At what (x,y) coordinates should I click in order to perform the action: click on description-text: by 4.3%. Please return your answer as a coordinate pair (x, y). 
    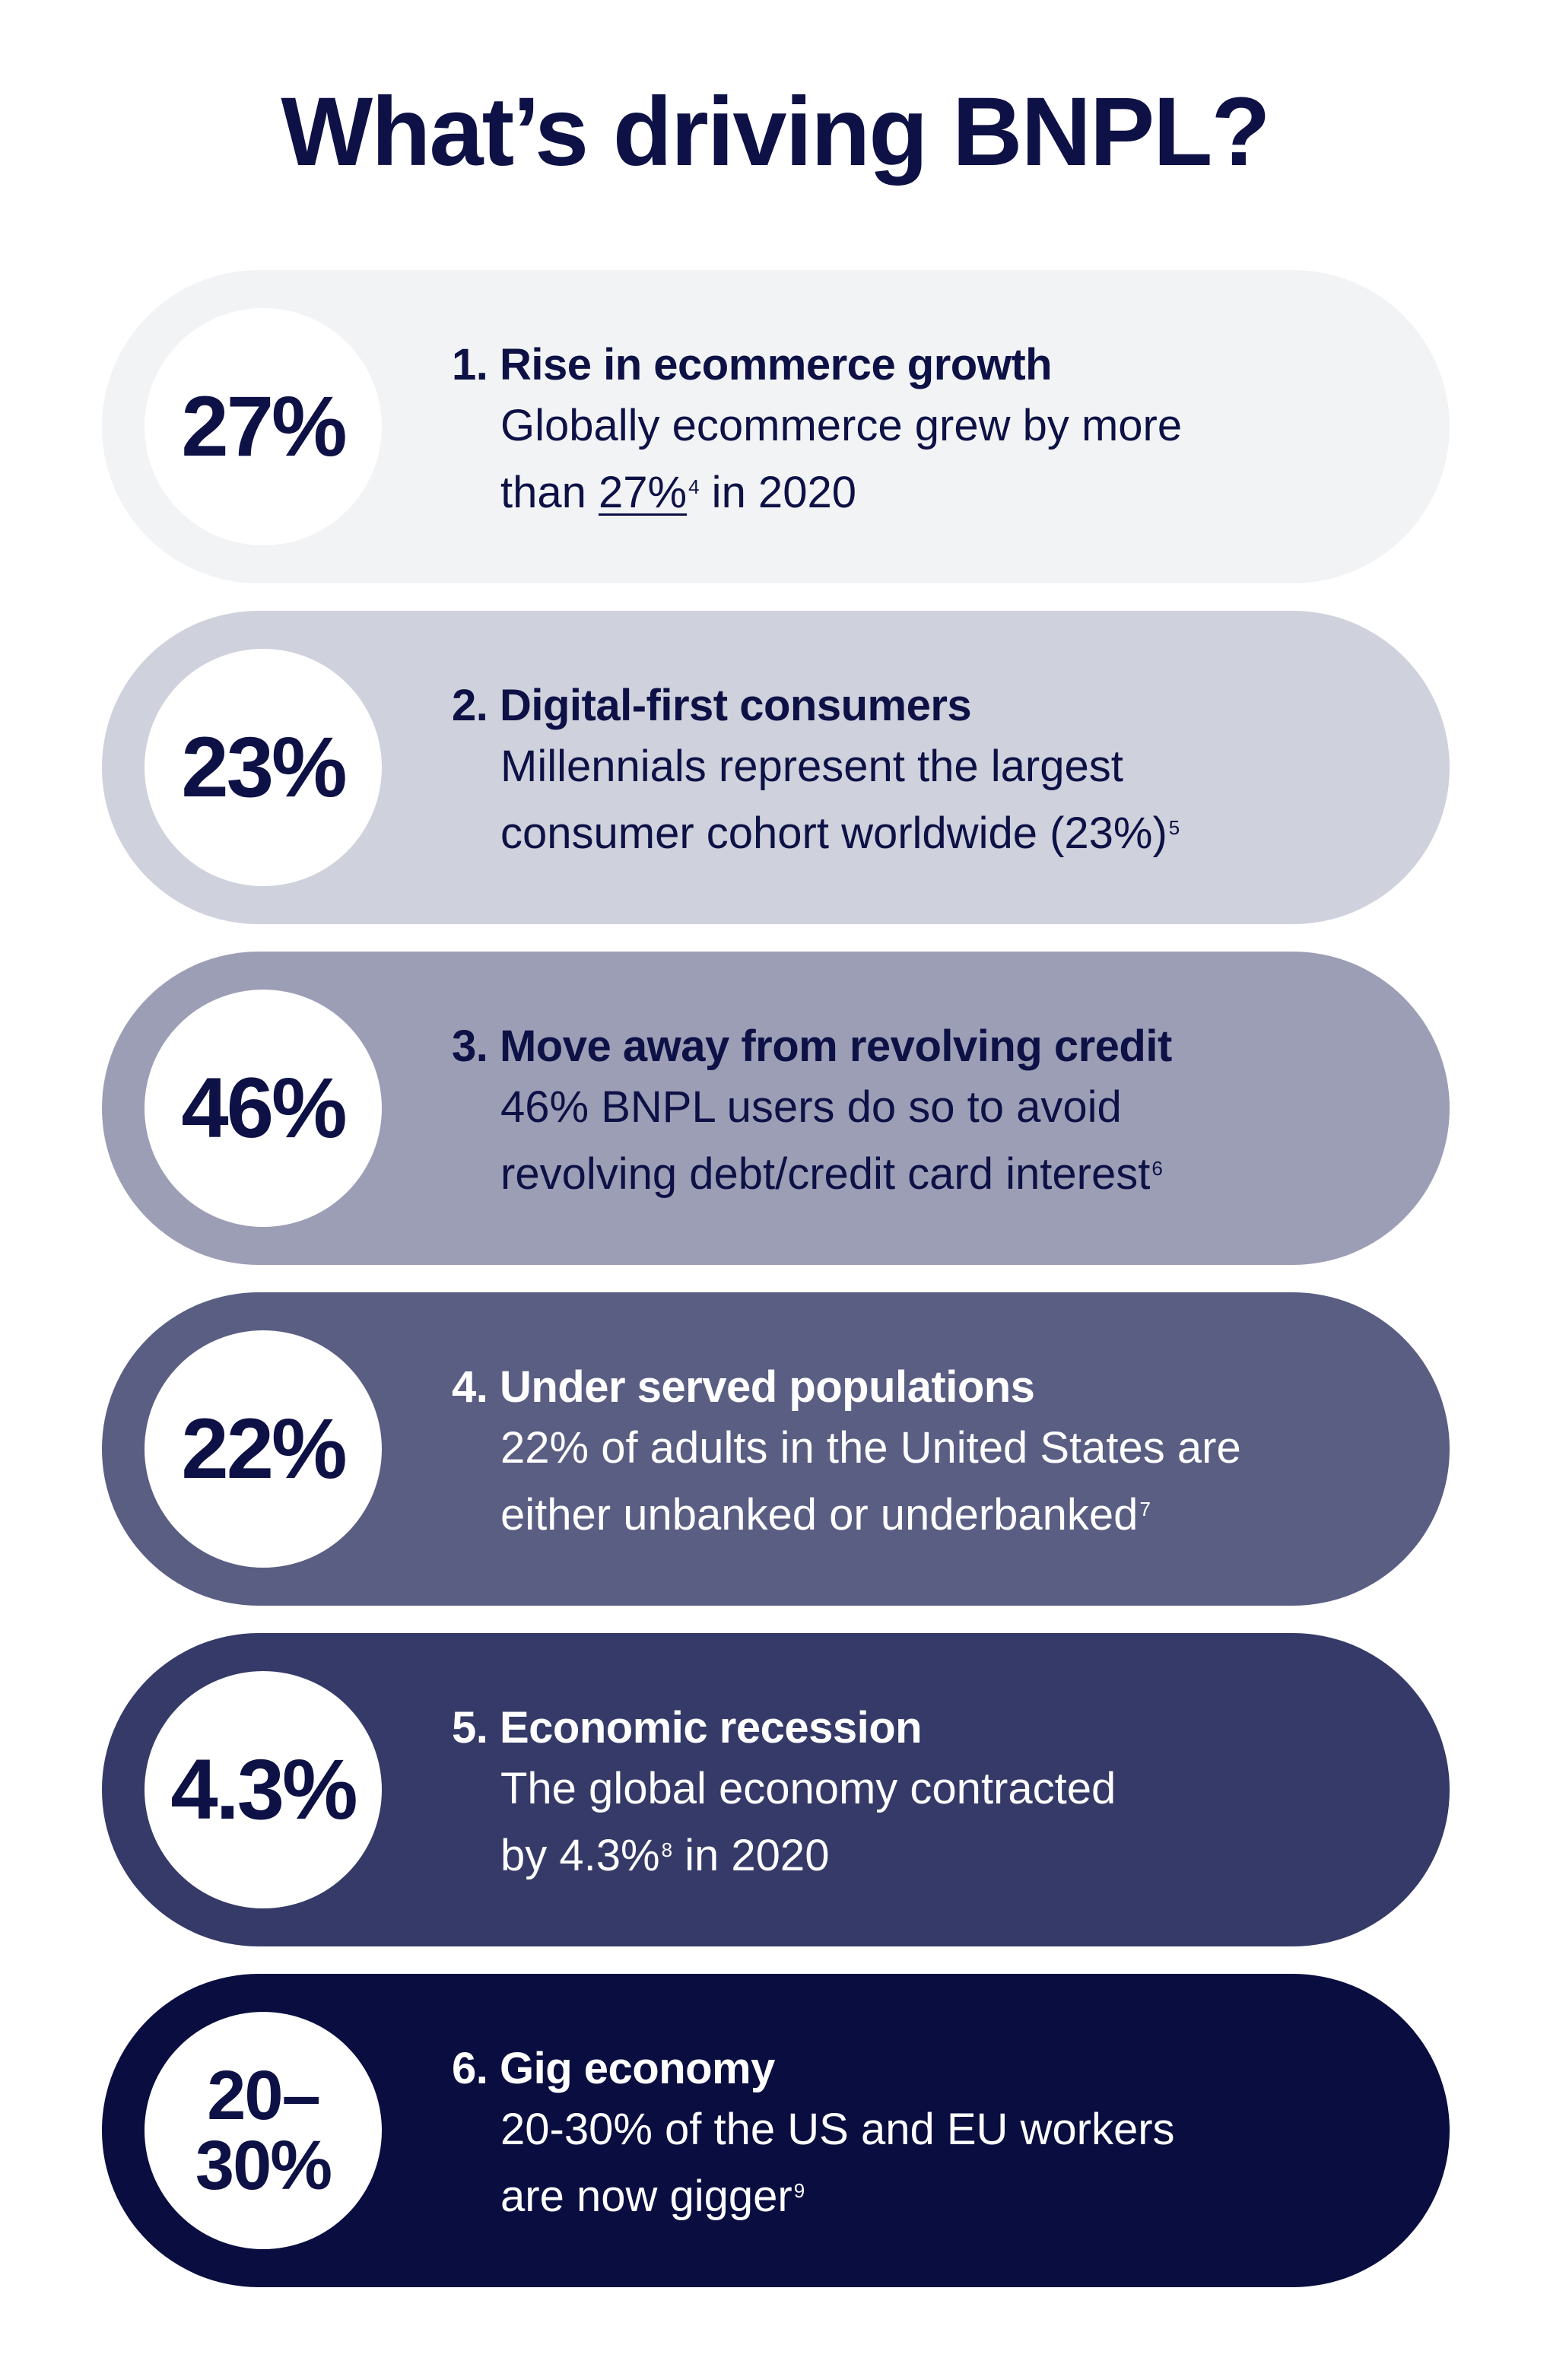
    Looking at the image, I should click on (580, 1855).